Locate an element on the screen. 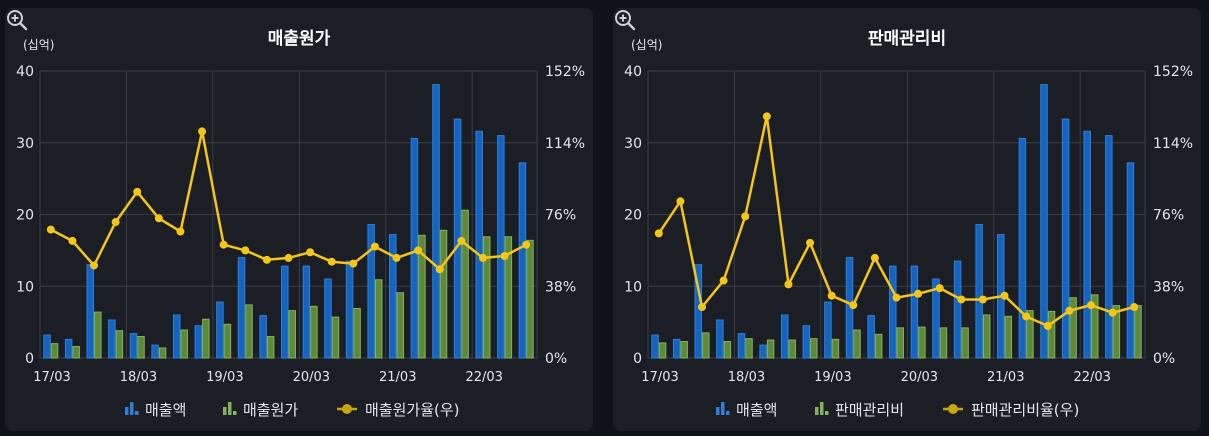 The height and width of the screenshot is (436, 1209). right-axis-tick-label: 152% is located at coordinates (565, 72).